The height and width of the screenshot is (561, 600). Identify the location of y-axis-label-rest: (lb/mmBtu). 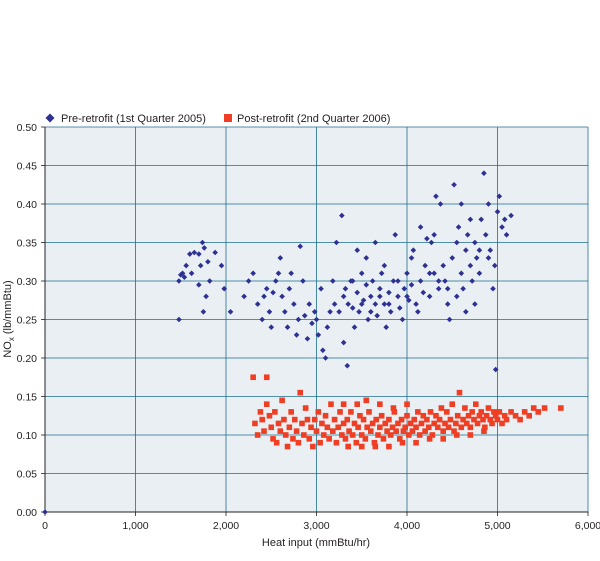
(8, 308).